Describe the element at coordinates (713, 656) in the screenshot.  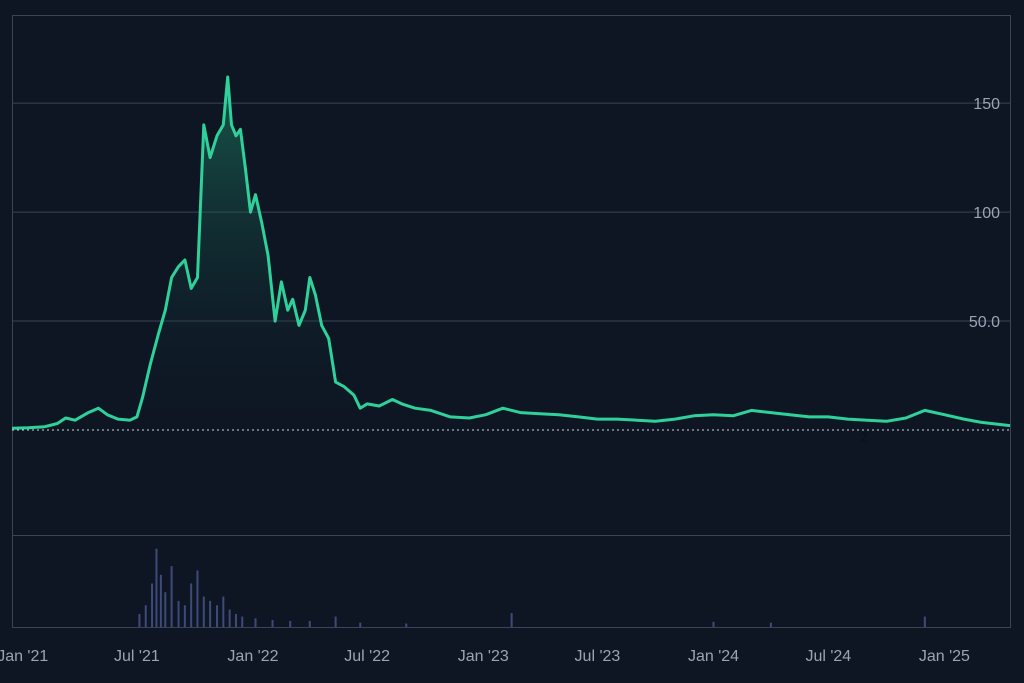
I see `x-tick-label: Jan '24` at that location.